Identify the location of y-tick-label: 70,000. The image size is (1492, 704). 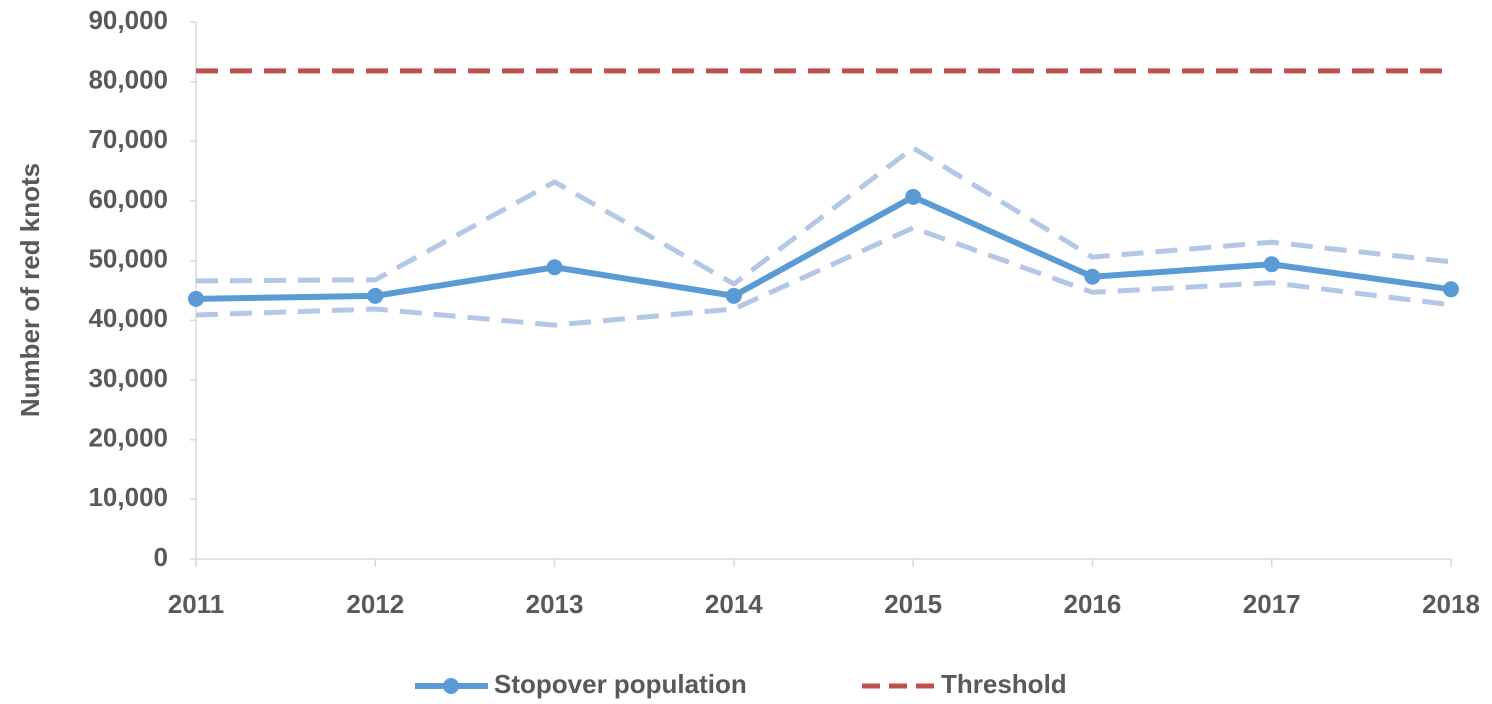
(128, 139).